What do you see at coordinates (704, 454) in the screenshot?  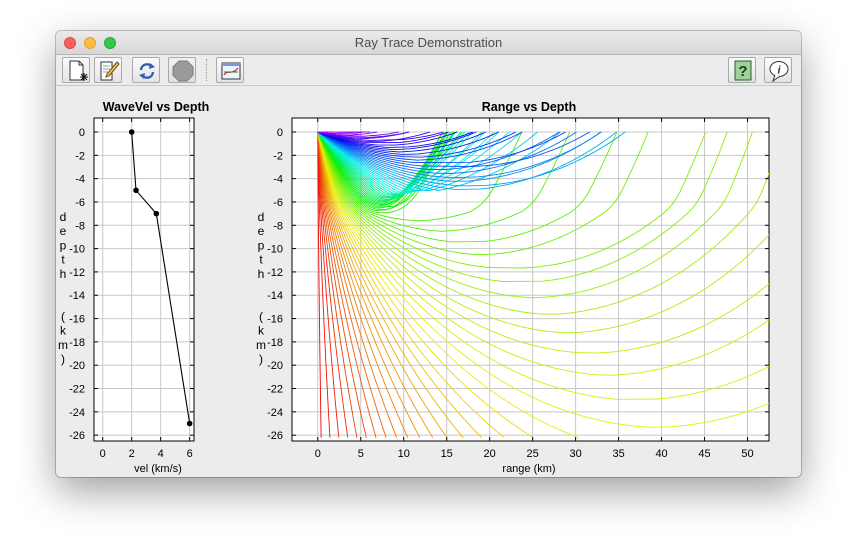 I see `ray-x-tick-label: 45` at bounding box center [704, 454].